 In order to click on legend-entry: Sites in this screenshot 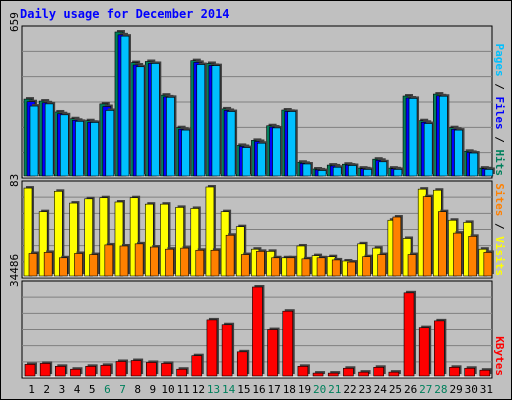, I will do `click(499, 199)`.